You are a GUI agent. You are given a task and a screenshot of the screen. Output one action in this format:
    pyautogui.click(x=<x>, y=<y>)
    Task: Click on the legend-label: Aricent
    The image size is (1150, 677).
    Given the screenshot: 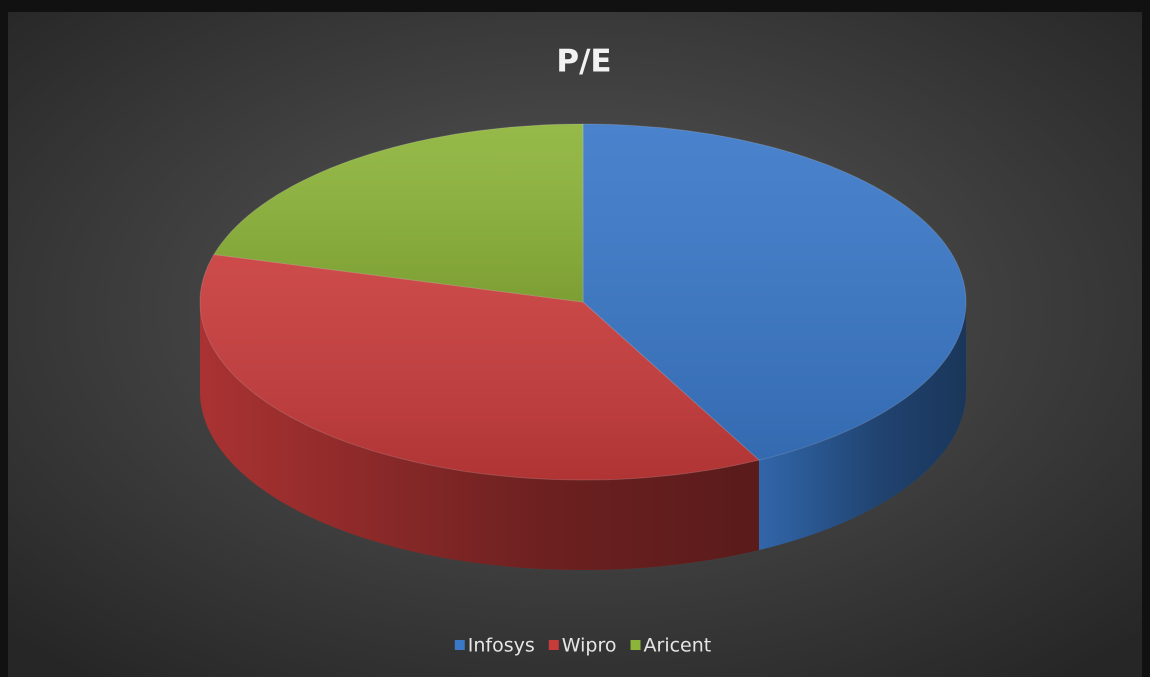 What is the action you would take?
    pyautogui.click(x=678, y=646)
    